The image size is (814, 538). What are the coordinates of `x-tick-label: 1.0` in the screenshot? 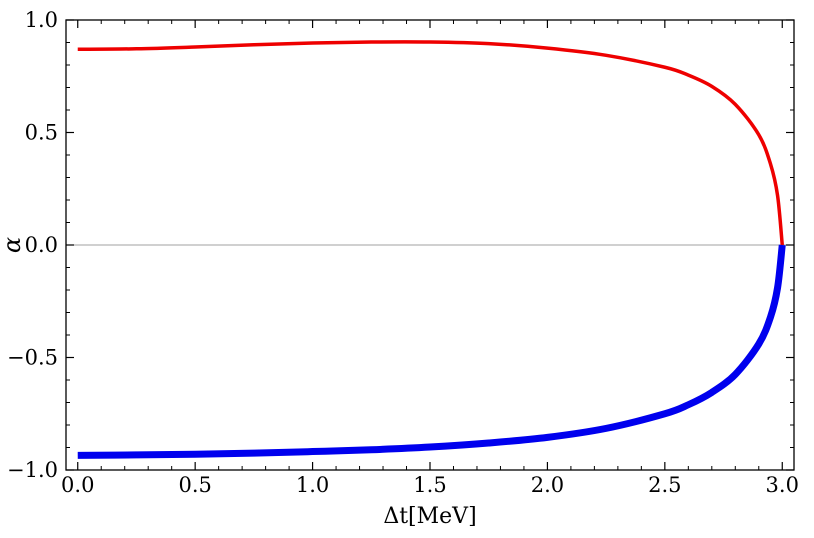 It's located at (312, 485).